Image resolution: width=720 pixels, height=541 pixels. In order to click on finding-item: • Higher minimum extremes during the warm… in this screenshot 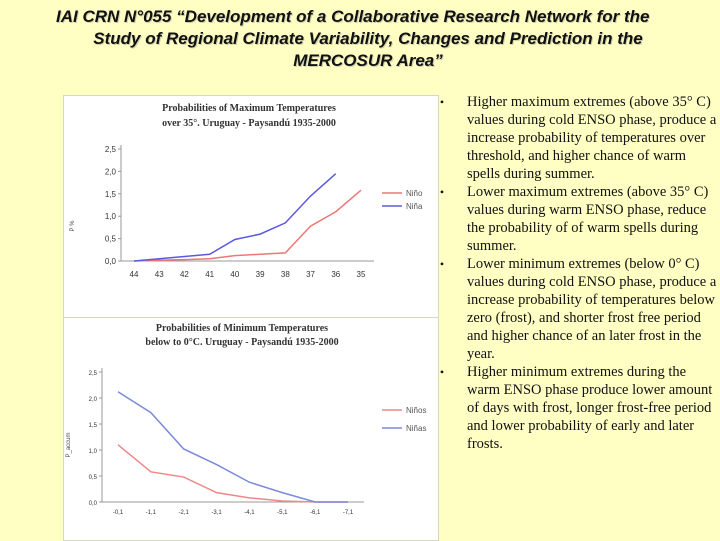, I will do `click(577, 408)`.